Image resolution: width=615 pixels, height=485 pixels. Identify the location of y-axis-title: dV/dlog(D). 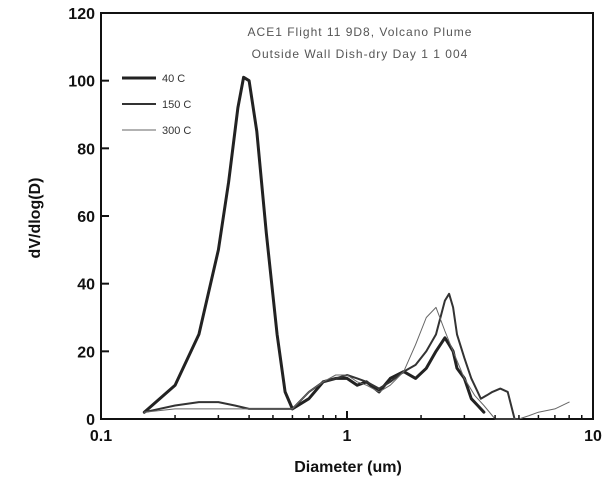
(35, 218).